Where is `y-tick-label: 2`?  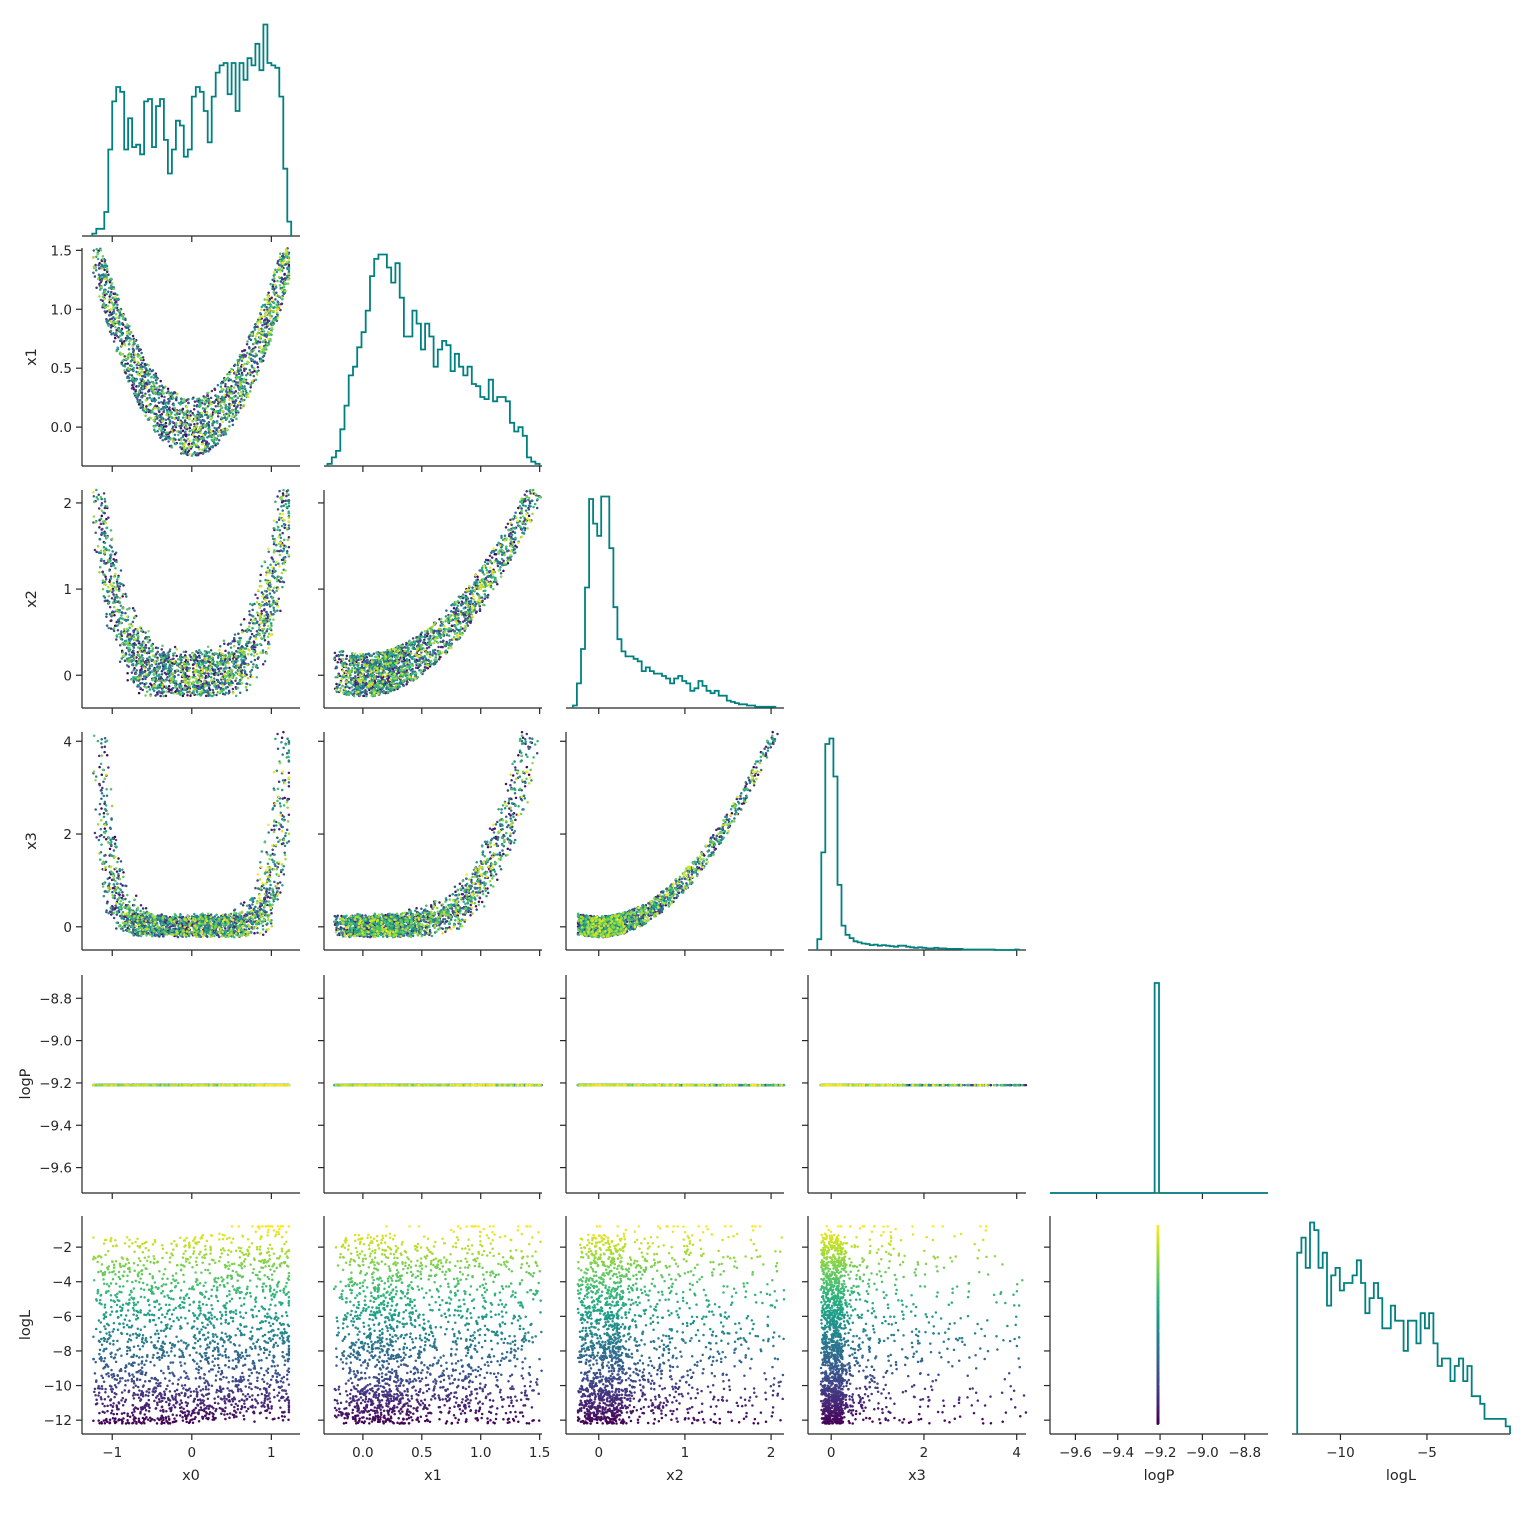 y-tick-label: 2 is located at coordinates (67, 504).